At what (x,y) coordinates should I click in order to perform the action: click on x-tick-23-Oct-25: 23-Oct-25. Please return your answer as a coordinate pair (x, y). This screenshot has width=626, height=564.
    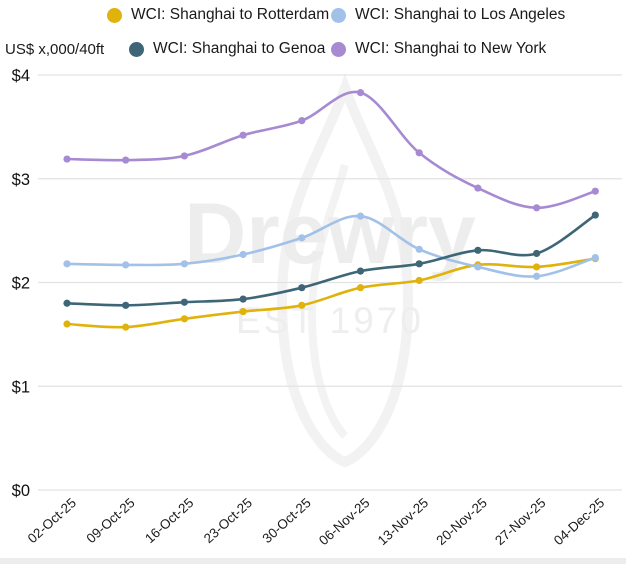
    Looking at the image, I should click on (228, 520).